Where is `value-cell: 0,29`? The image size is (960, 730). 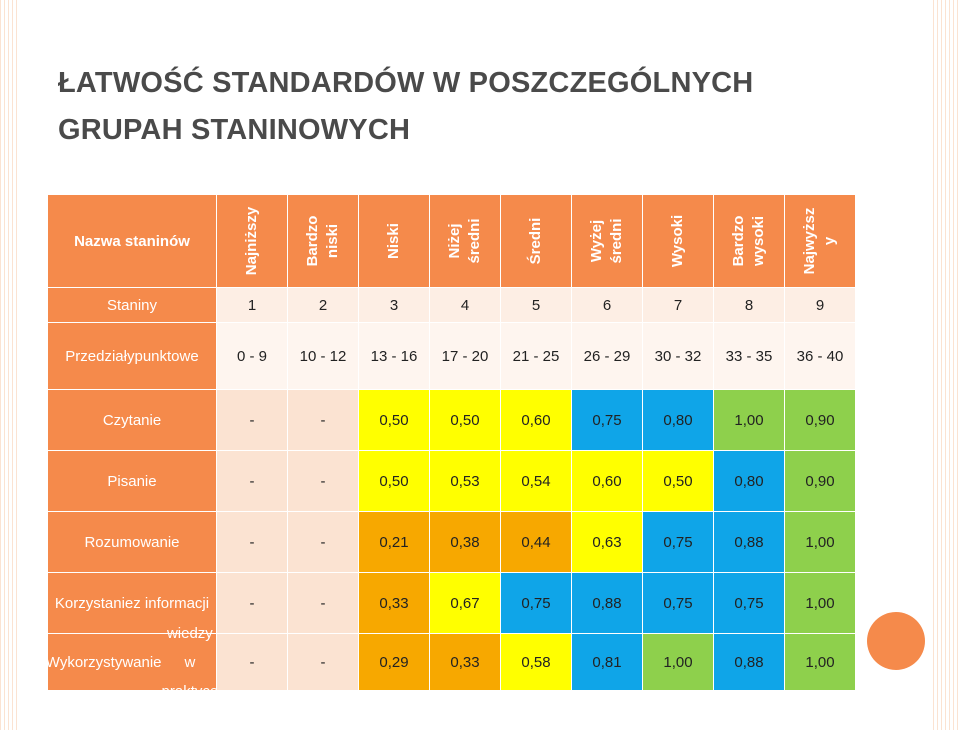 value-cell: 0,29 is located at coordinates (394, 662).